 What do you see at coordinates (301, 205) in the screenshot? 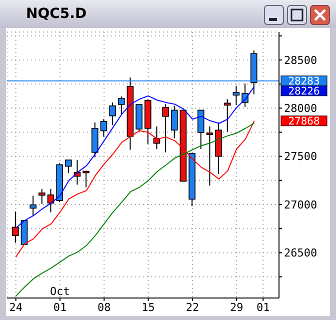
I see `y-tick-label: 27000` at bounding box center [301, 205].